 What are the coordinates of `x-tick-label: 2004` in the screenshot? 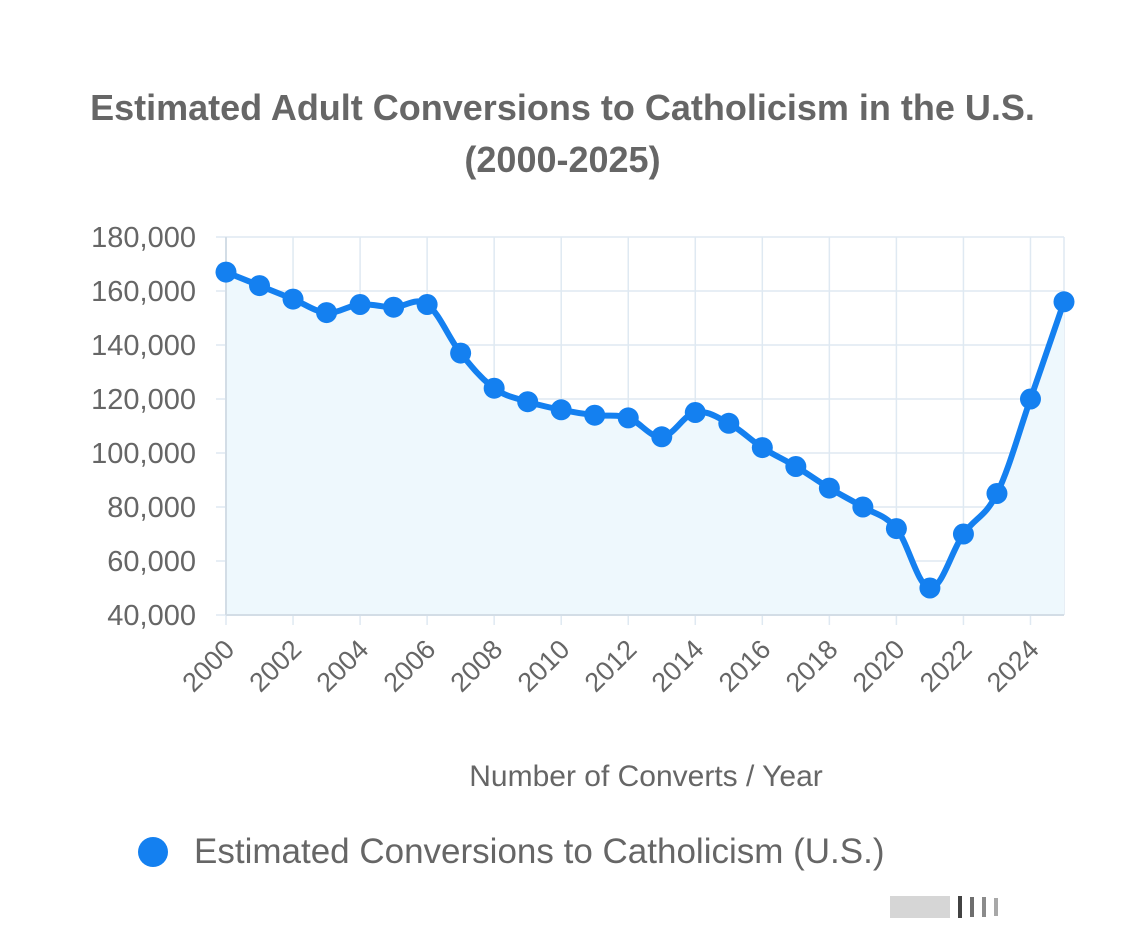 It's located at (343, 666).